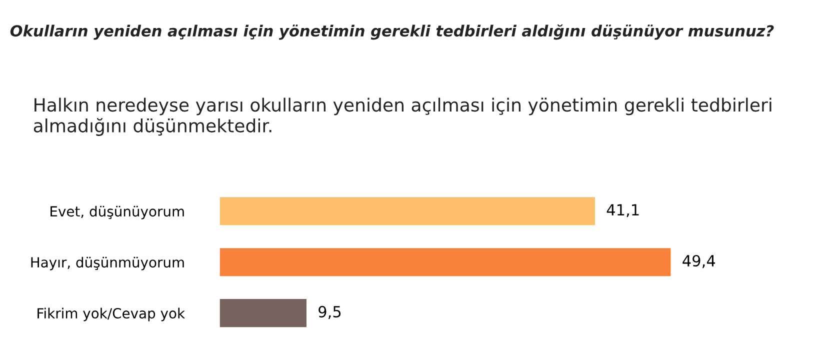  I want to click on y-tick-label: Evet, düşünüyorum, so click(117, 213).